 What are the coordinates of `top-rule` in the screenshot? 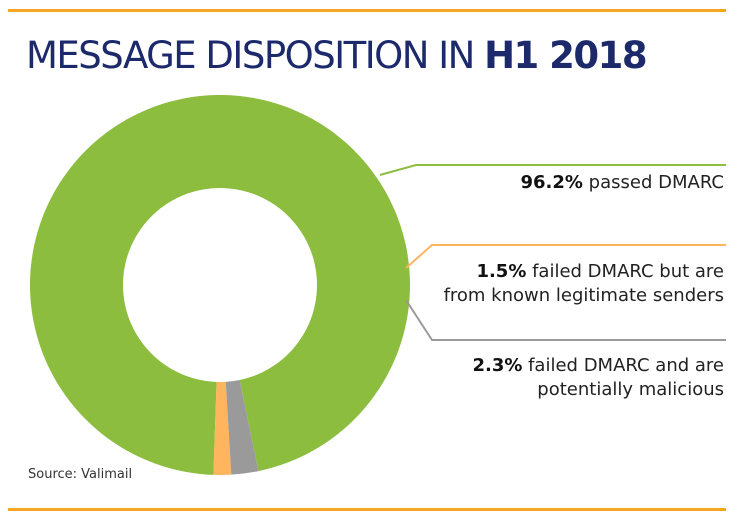 It's located at (367, 10).